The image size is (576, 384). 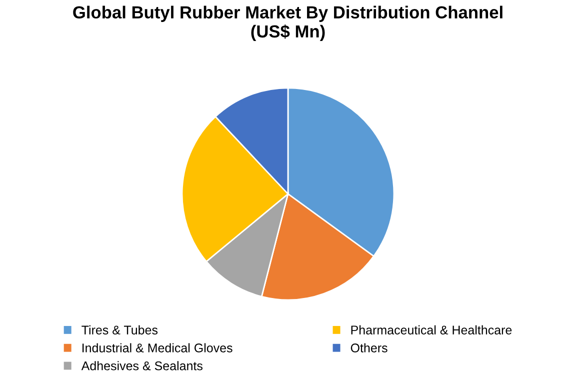 I want to click on legend-label: Tires & Tubes, so click(x=120, y=329).